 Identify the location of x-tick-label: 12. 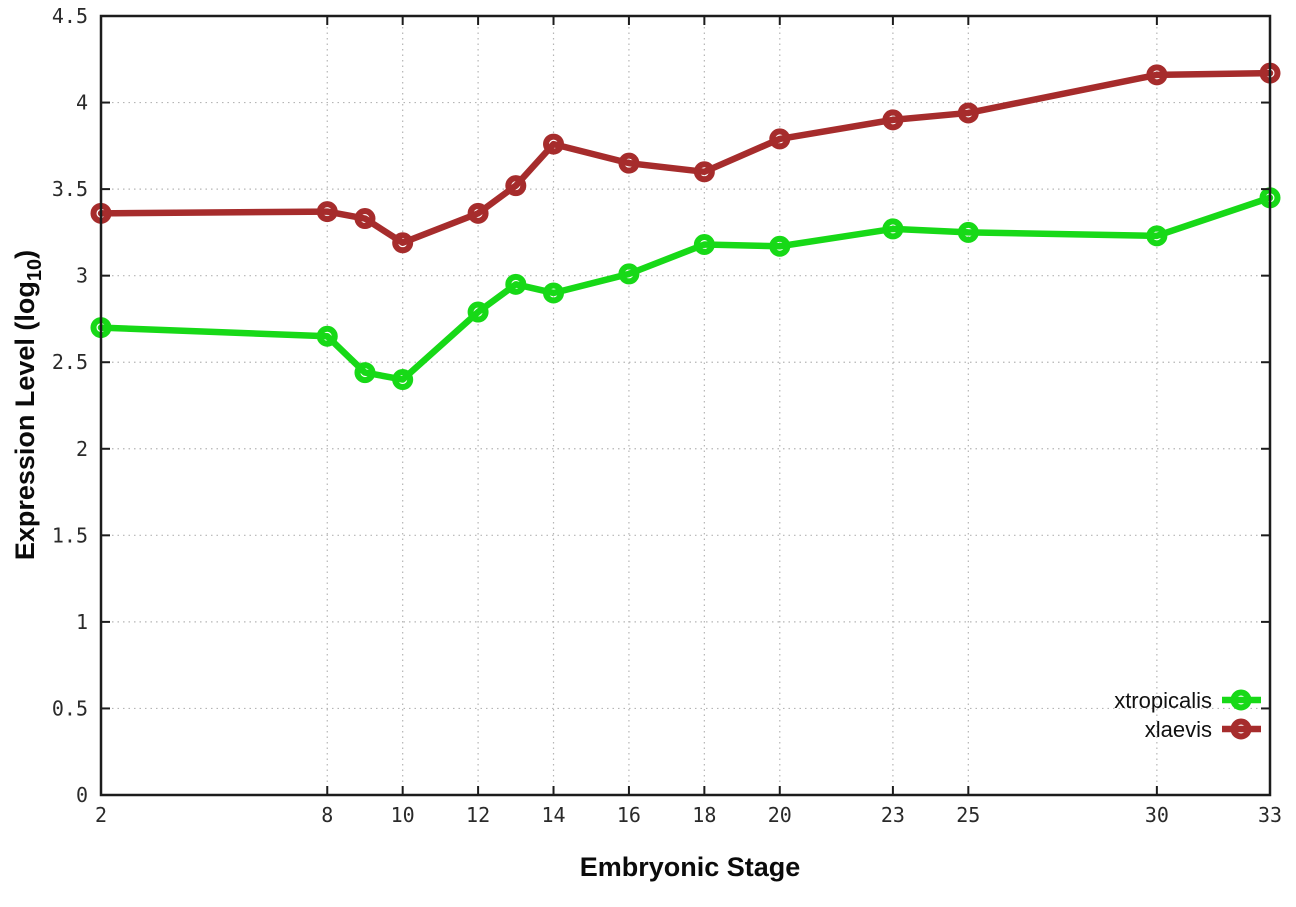
(478, 815).